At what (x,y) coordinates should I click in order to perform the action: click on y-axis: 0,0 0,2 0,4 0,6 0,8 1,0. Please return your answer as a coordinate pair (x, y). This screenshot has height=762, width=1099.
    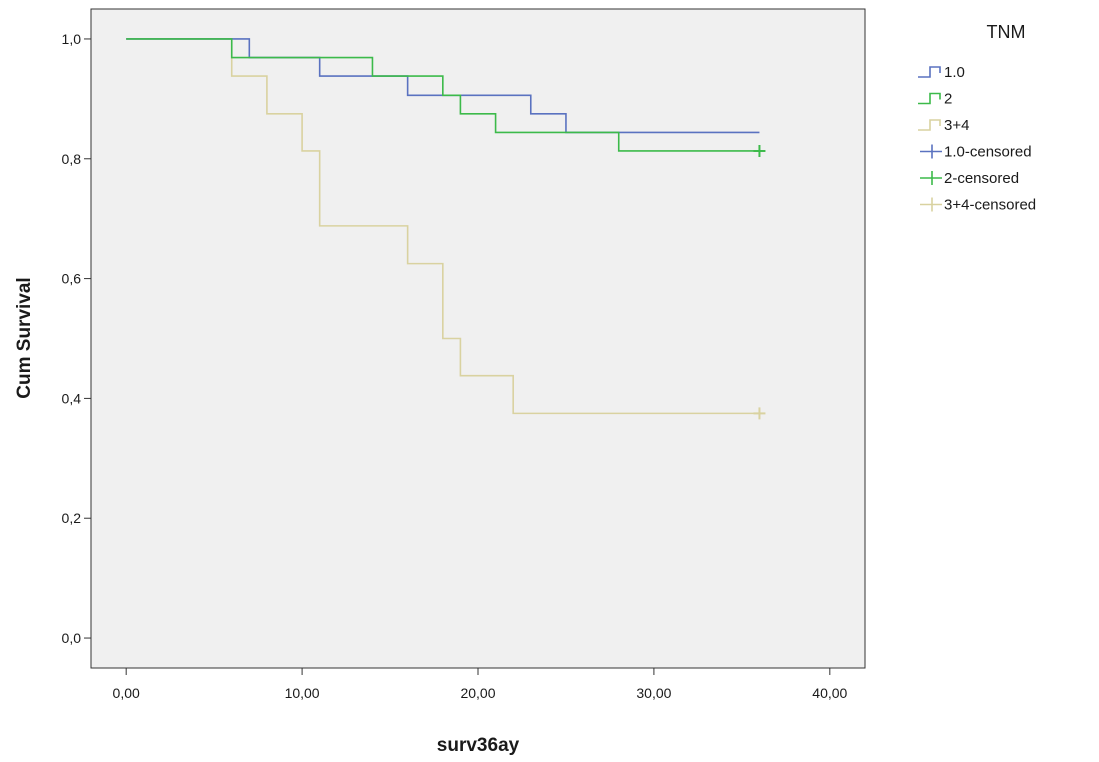
    Looking at the image, I should click on (76, 338).